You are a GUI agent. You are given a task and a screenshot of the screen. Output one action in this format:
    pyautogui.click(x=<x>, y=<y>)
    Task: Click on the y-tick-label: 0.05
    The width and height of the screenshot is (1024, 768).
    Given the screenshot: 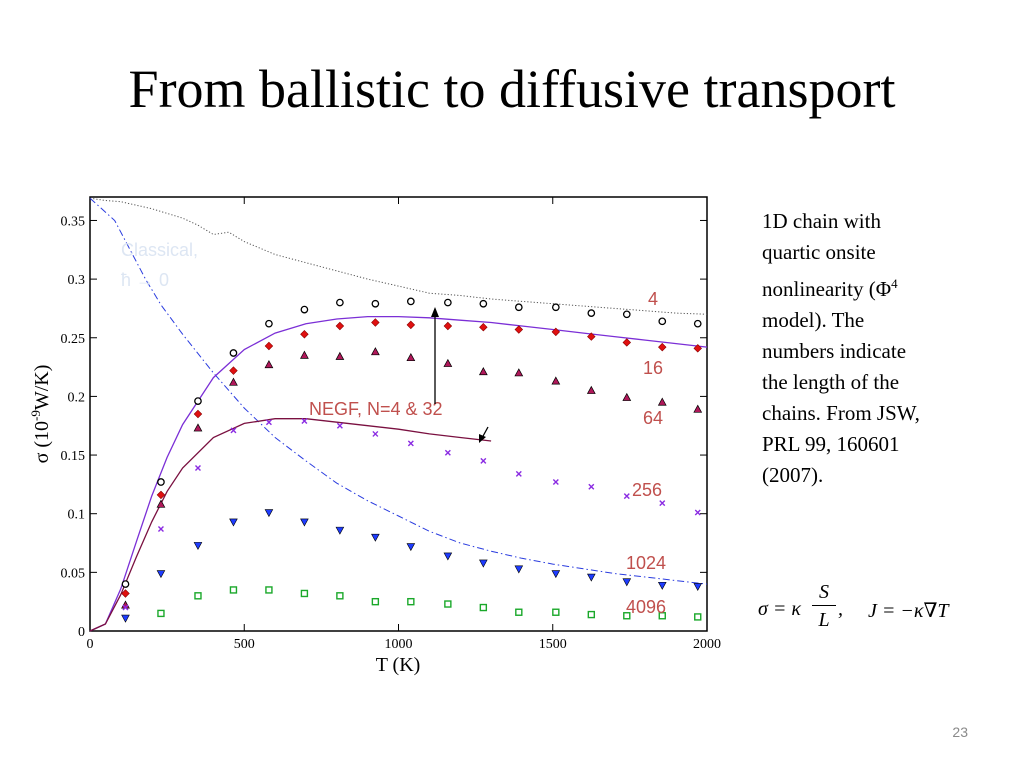 What is the action you would take?
    pyautogui.click(x=73, y=573)
    